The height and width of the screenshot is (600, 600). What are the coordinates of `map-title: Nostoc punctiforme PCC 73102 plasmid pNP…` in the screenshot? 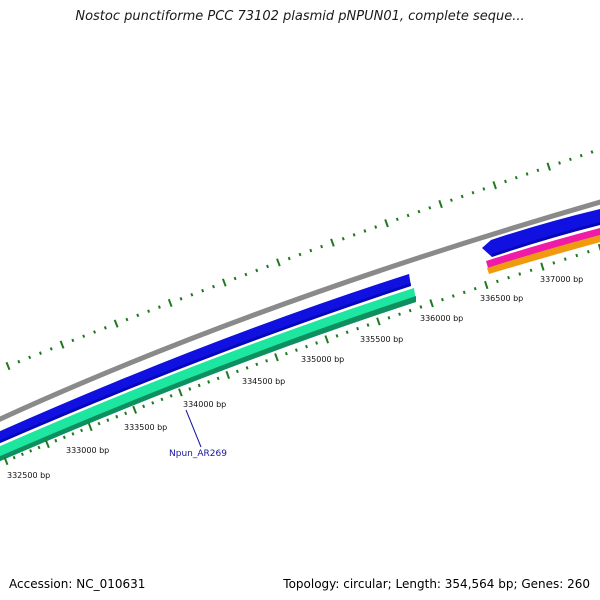 It's located at (300, 16).